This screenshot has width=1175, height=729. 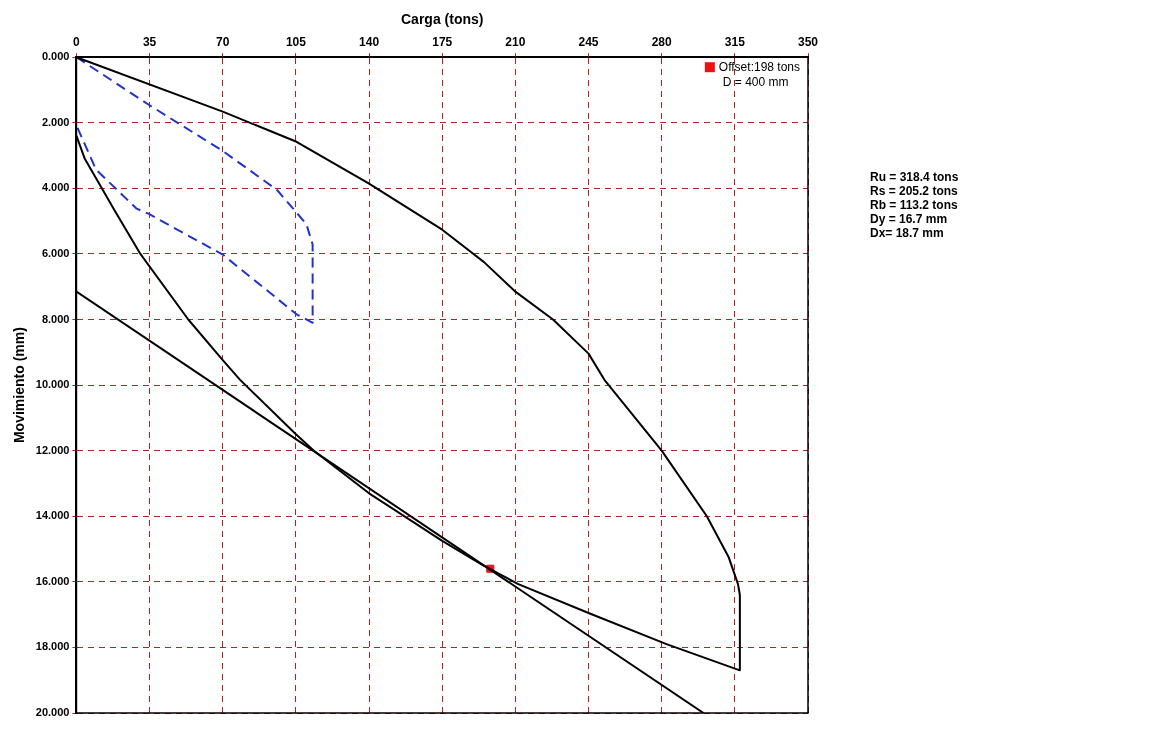 I want to click on x-tick-label: 105, so click(x=296, y=42).